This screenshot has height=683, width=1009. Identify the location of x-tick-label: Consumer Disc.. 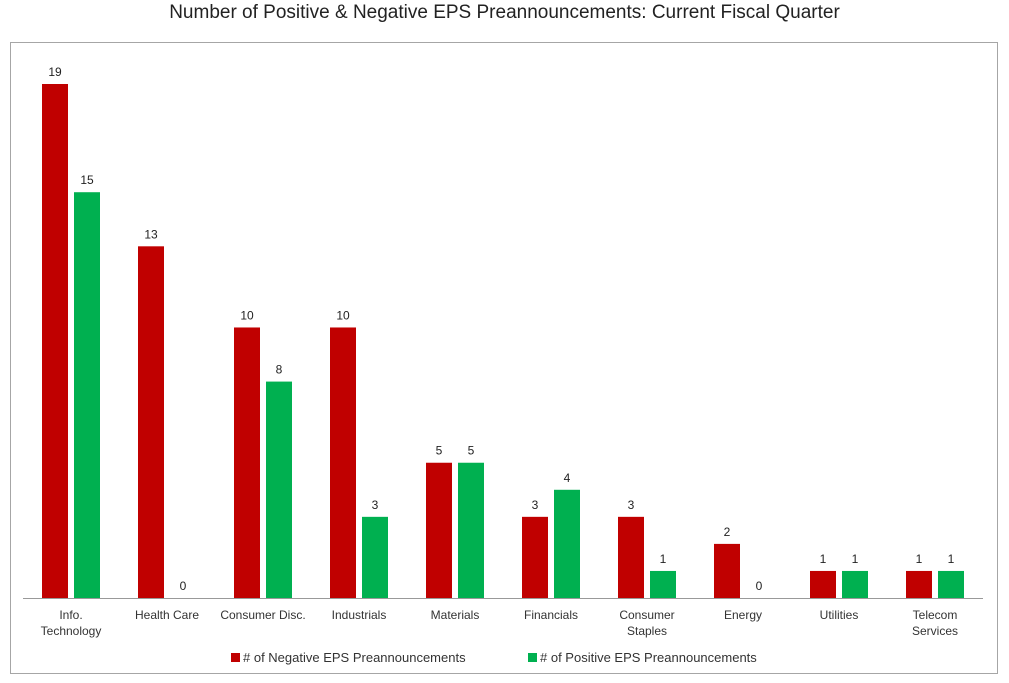
(262, 615).